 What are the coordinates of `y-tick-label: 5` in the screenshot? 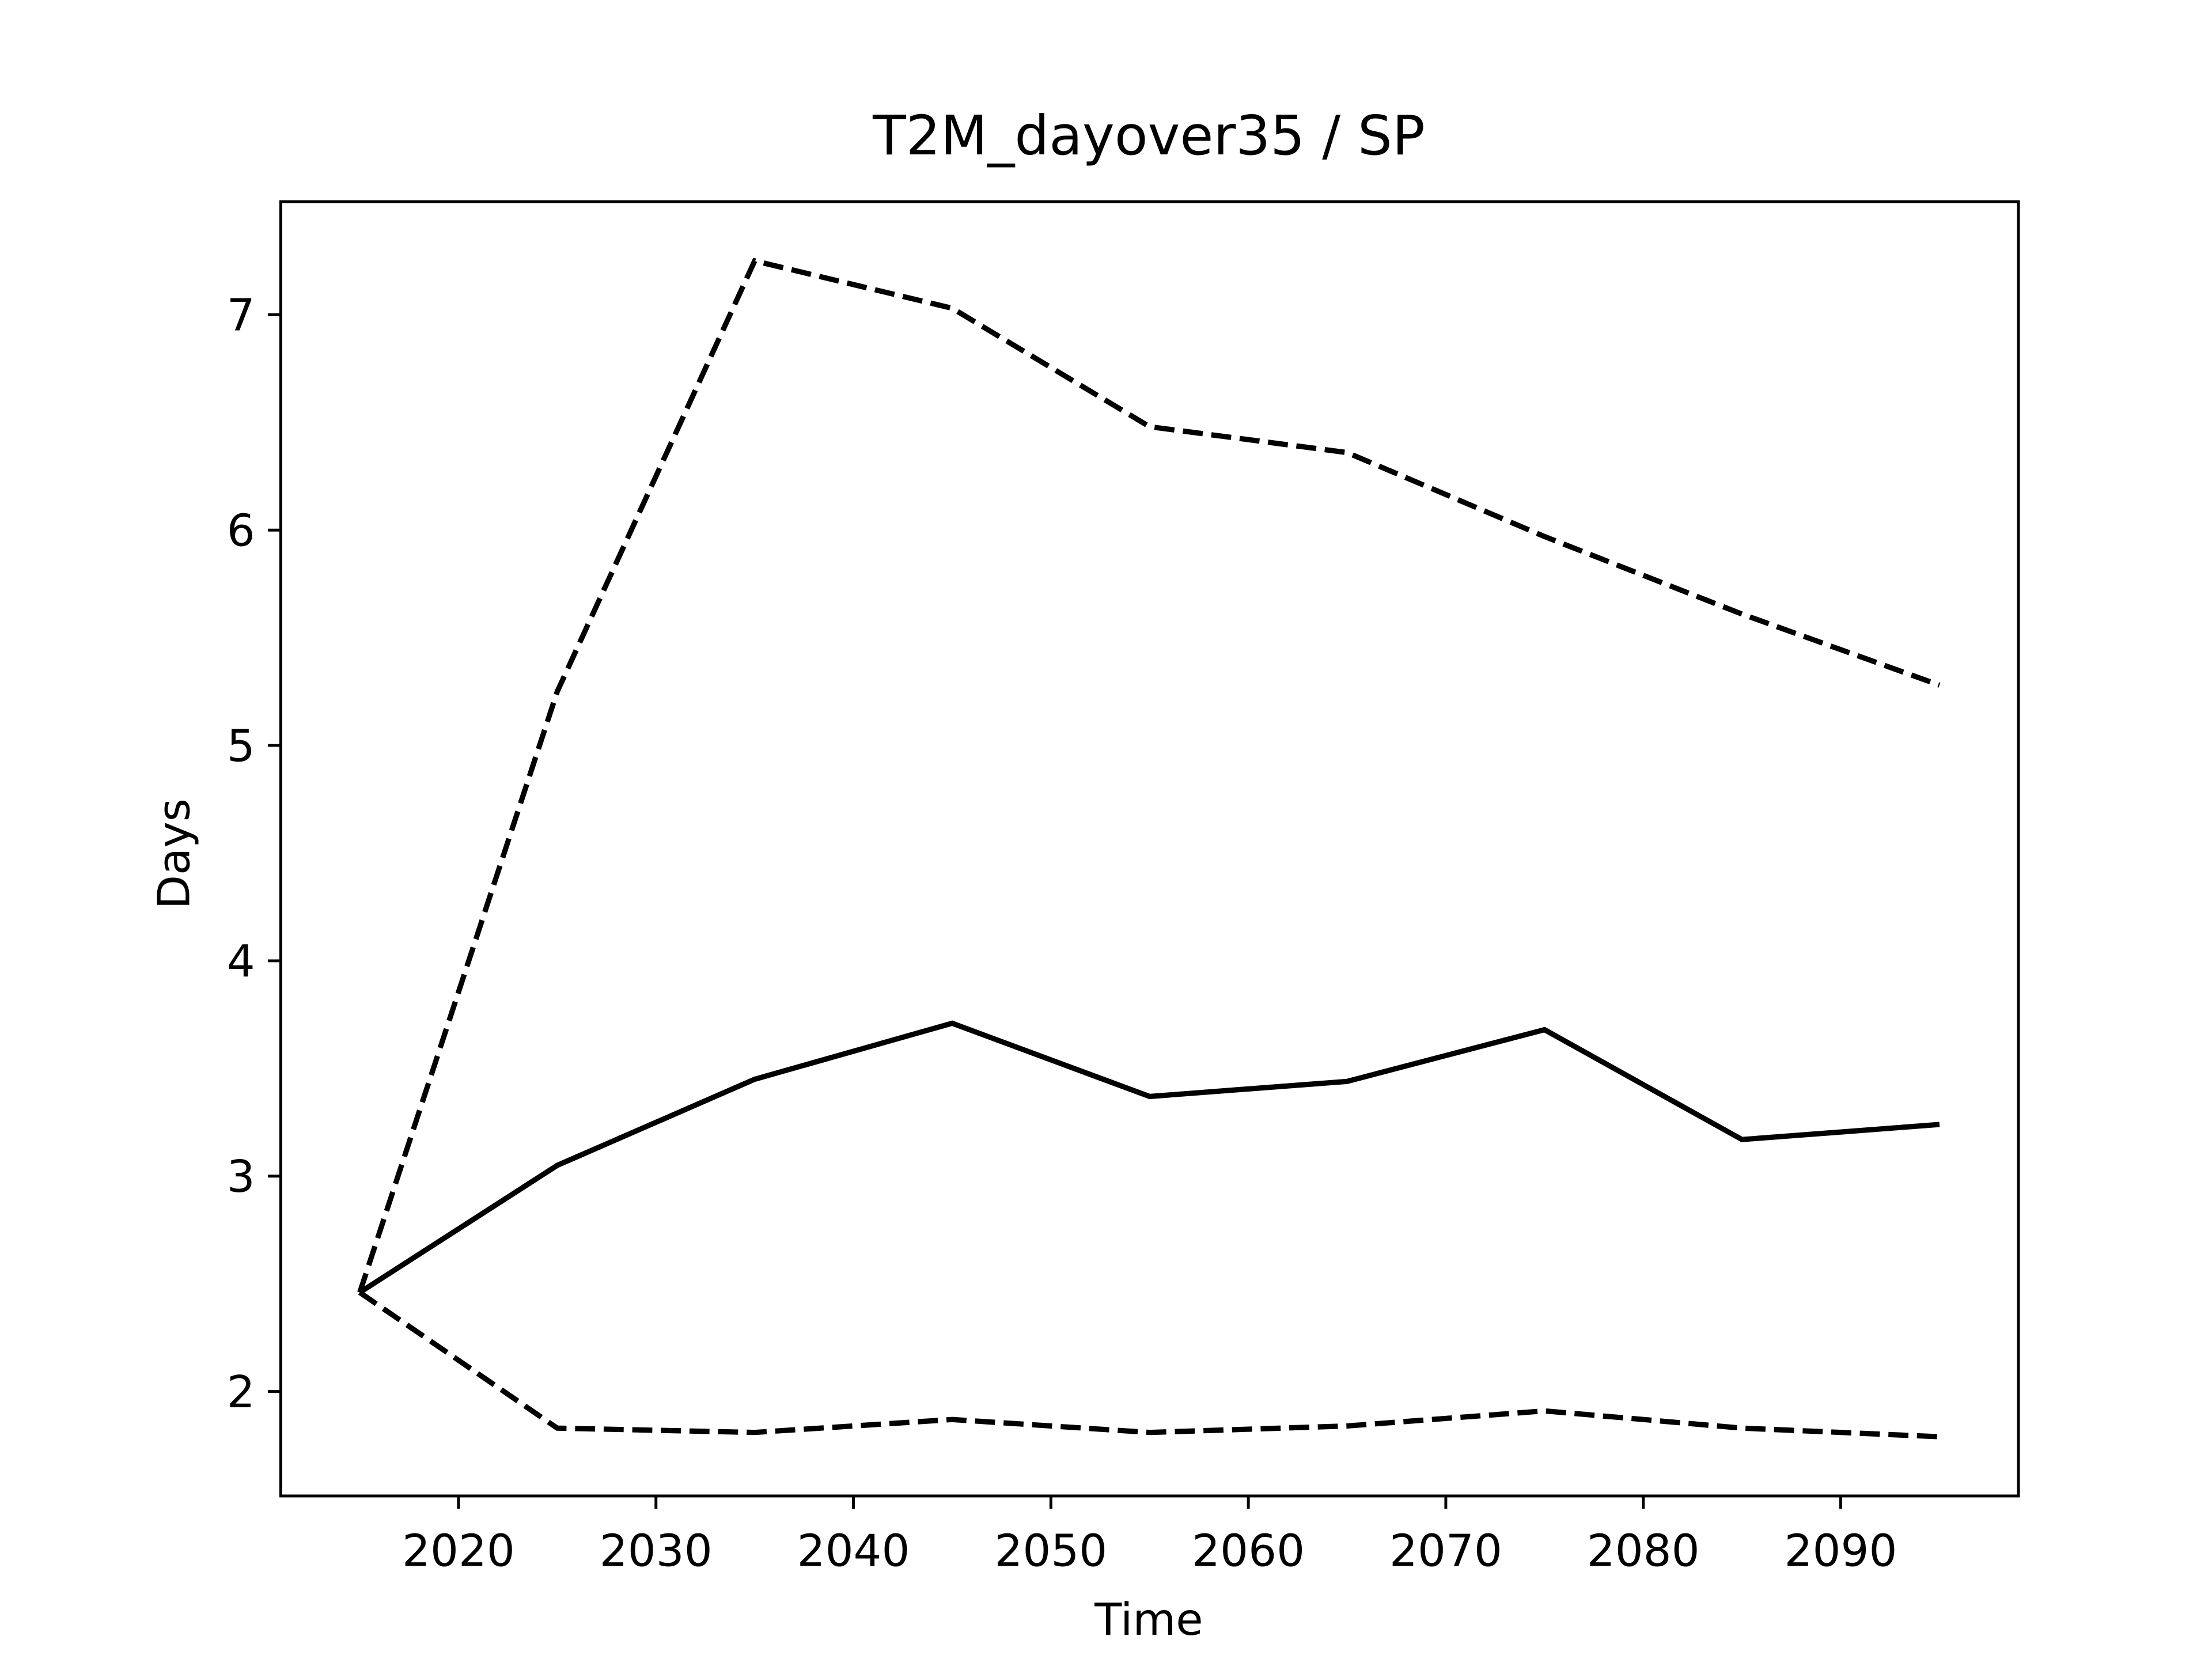 It's located at (241, 746).